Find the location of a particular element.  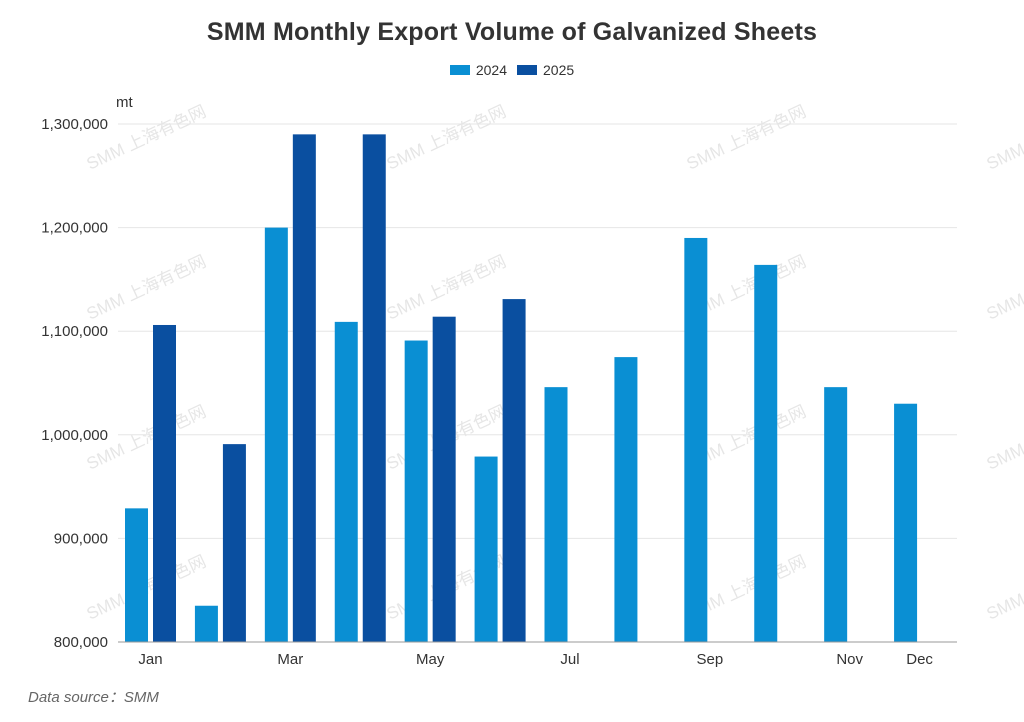

bar-2024-jun is located at coordinates (486, 549).